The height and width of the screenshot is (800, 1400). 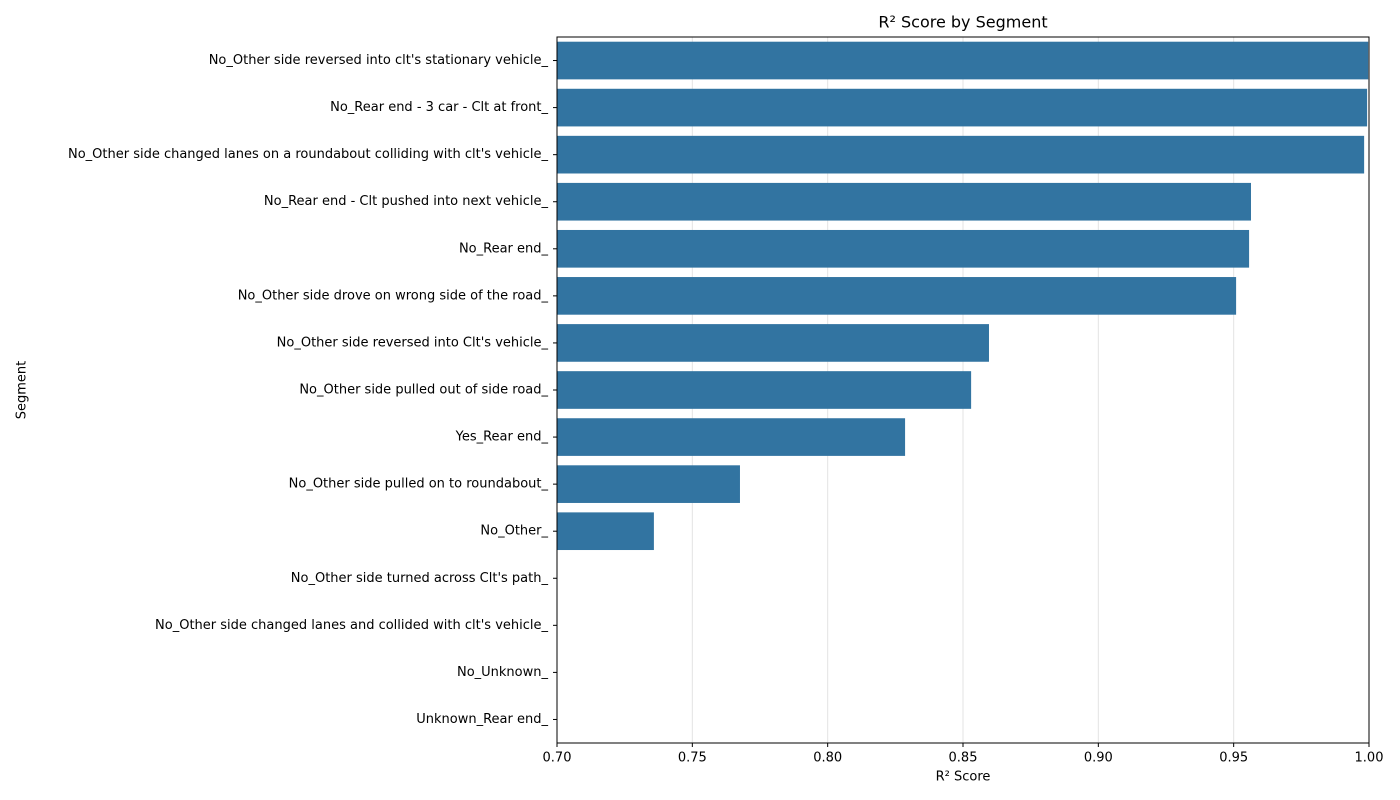 I want to click on x-tick-label: 0.95, so click(x=1233, y=758).